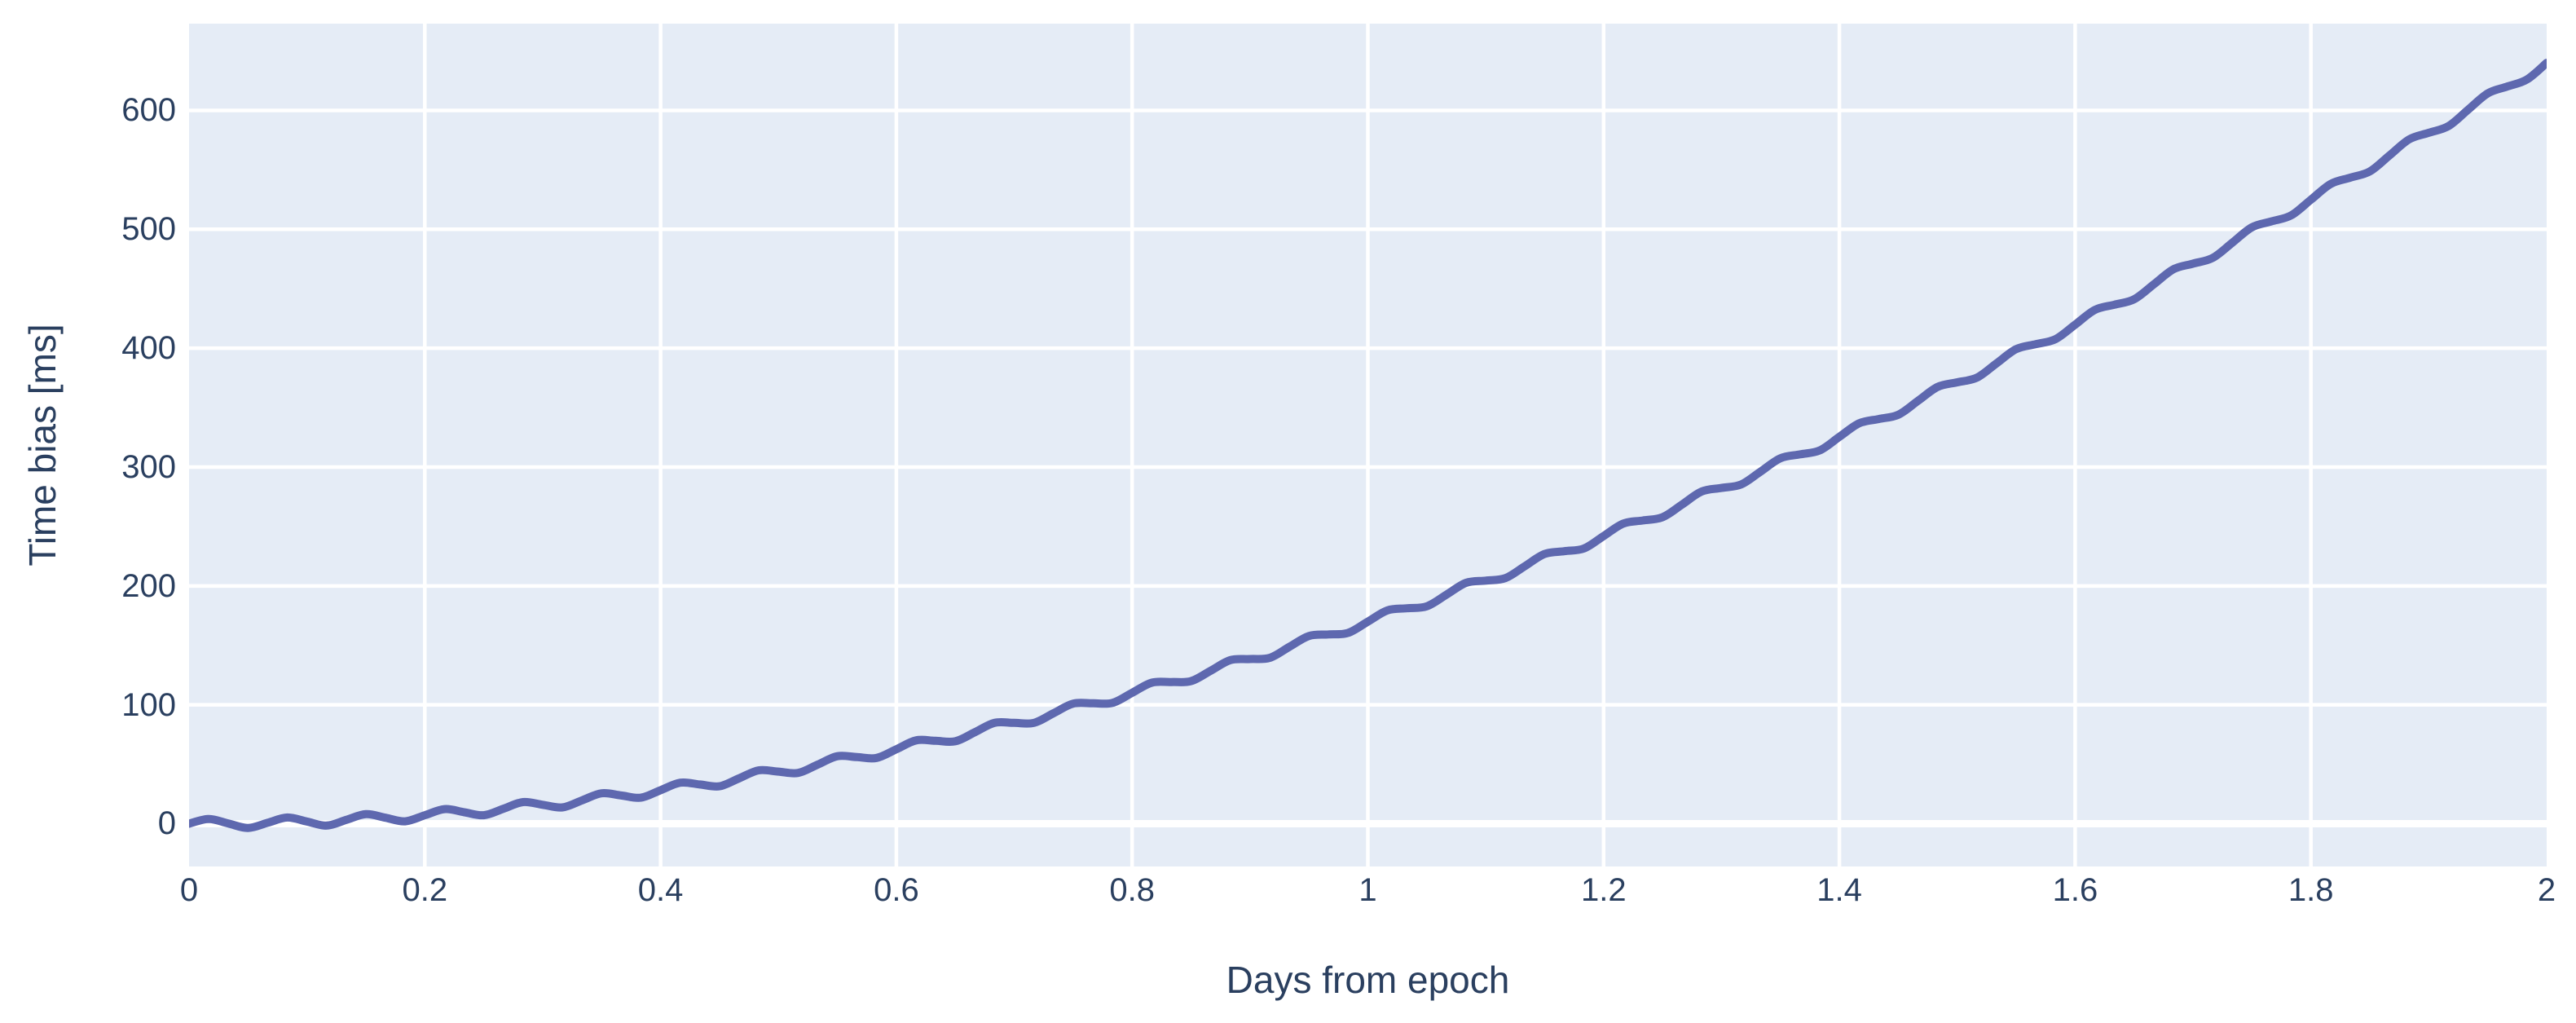 Image resolution: width=2576 pixels, height=1023 pixels. I want to click on x-tick-label: 1.4, so click(1839, 890).